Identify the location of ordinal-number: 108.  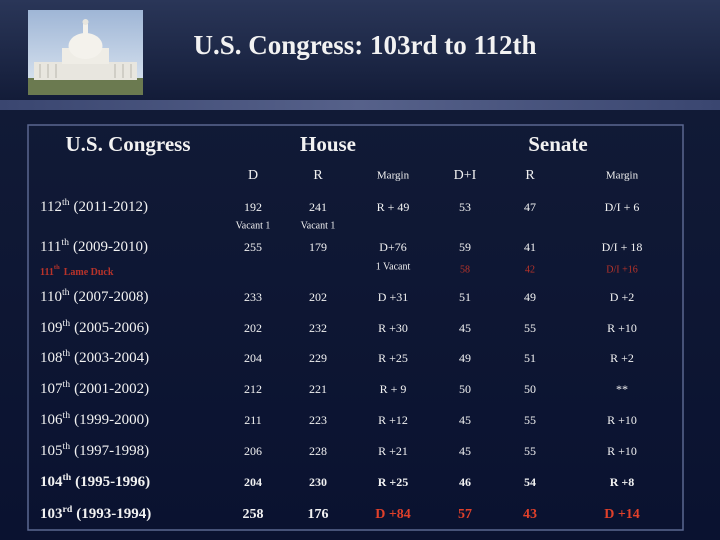
(51, 358).